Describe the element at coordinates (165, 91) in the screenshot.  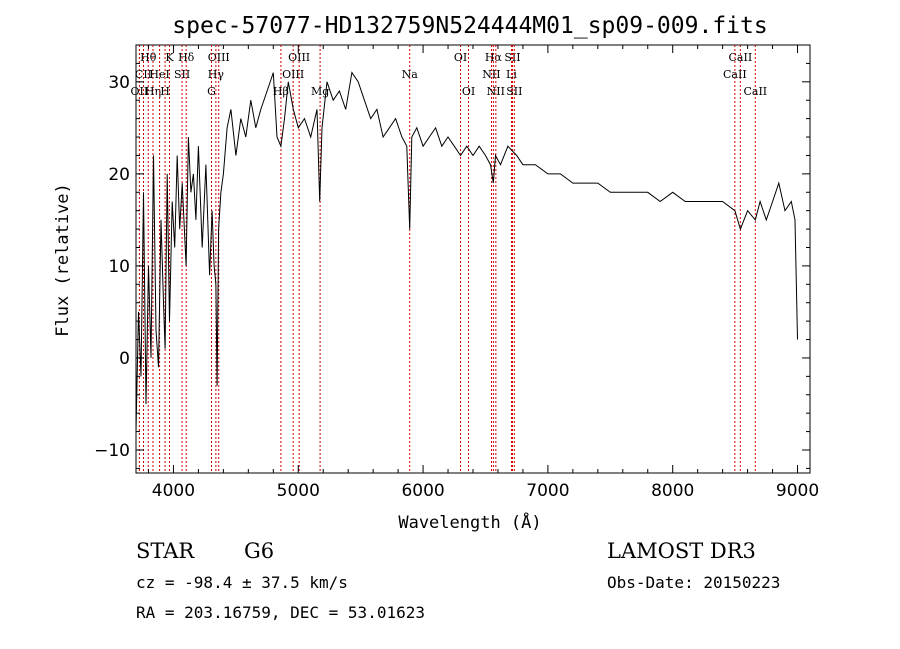
I see `line-marker-label: H` at that location.